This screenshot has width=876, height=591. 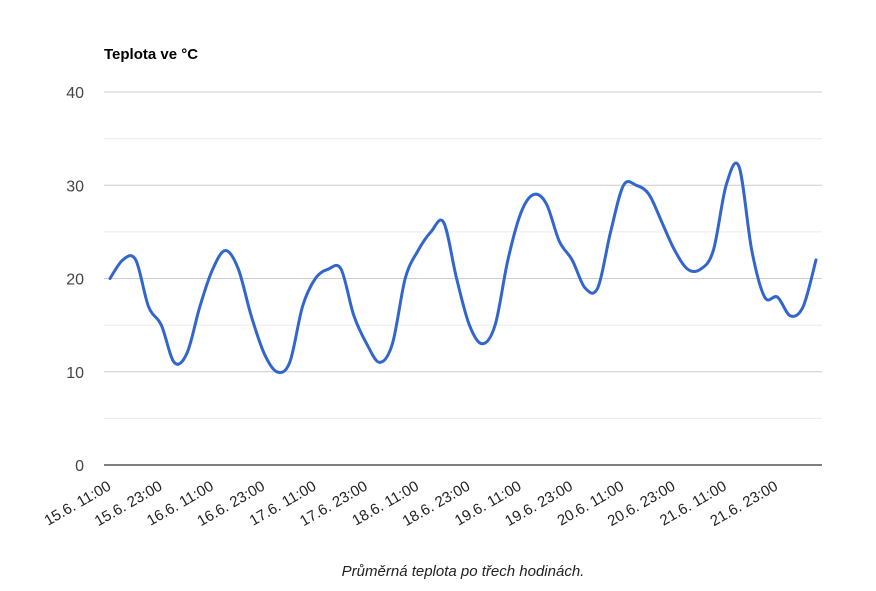 What do you see at coordinates (75, 186) in the screenshot?
I see `y-tick-label: 30` at bounding box center [75, 186].